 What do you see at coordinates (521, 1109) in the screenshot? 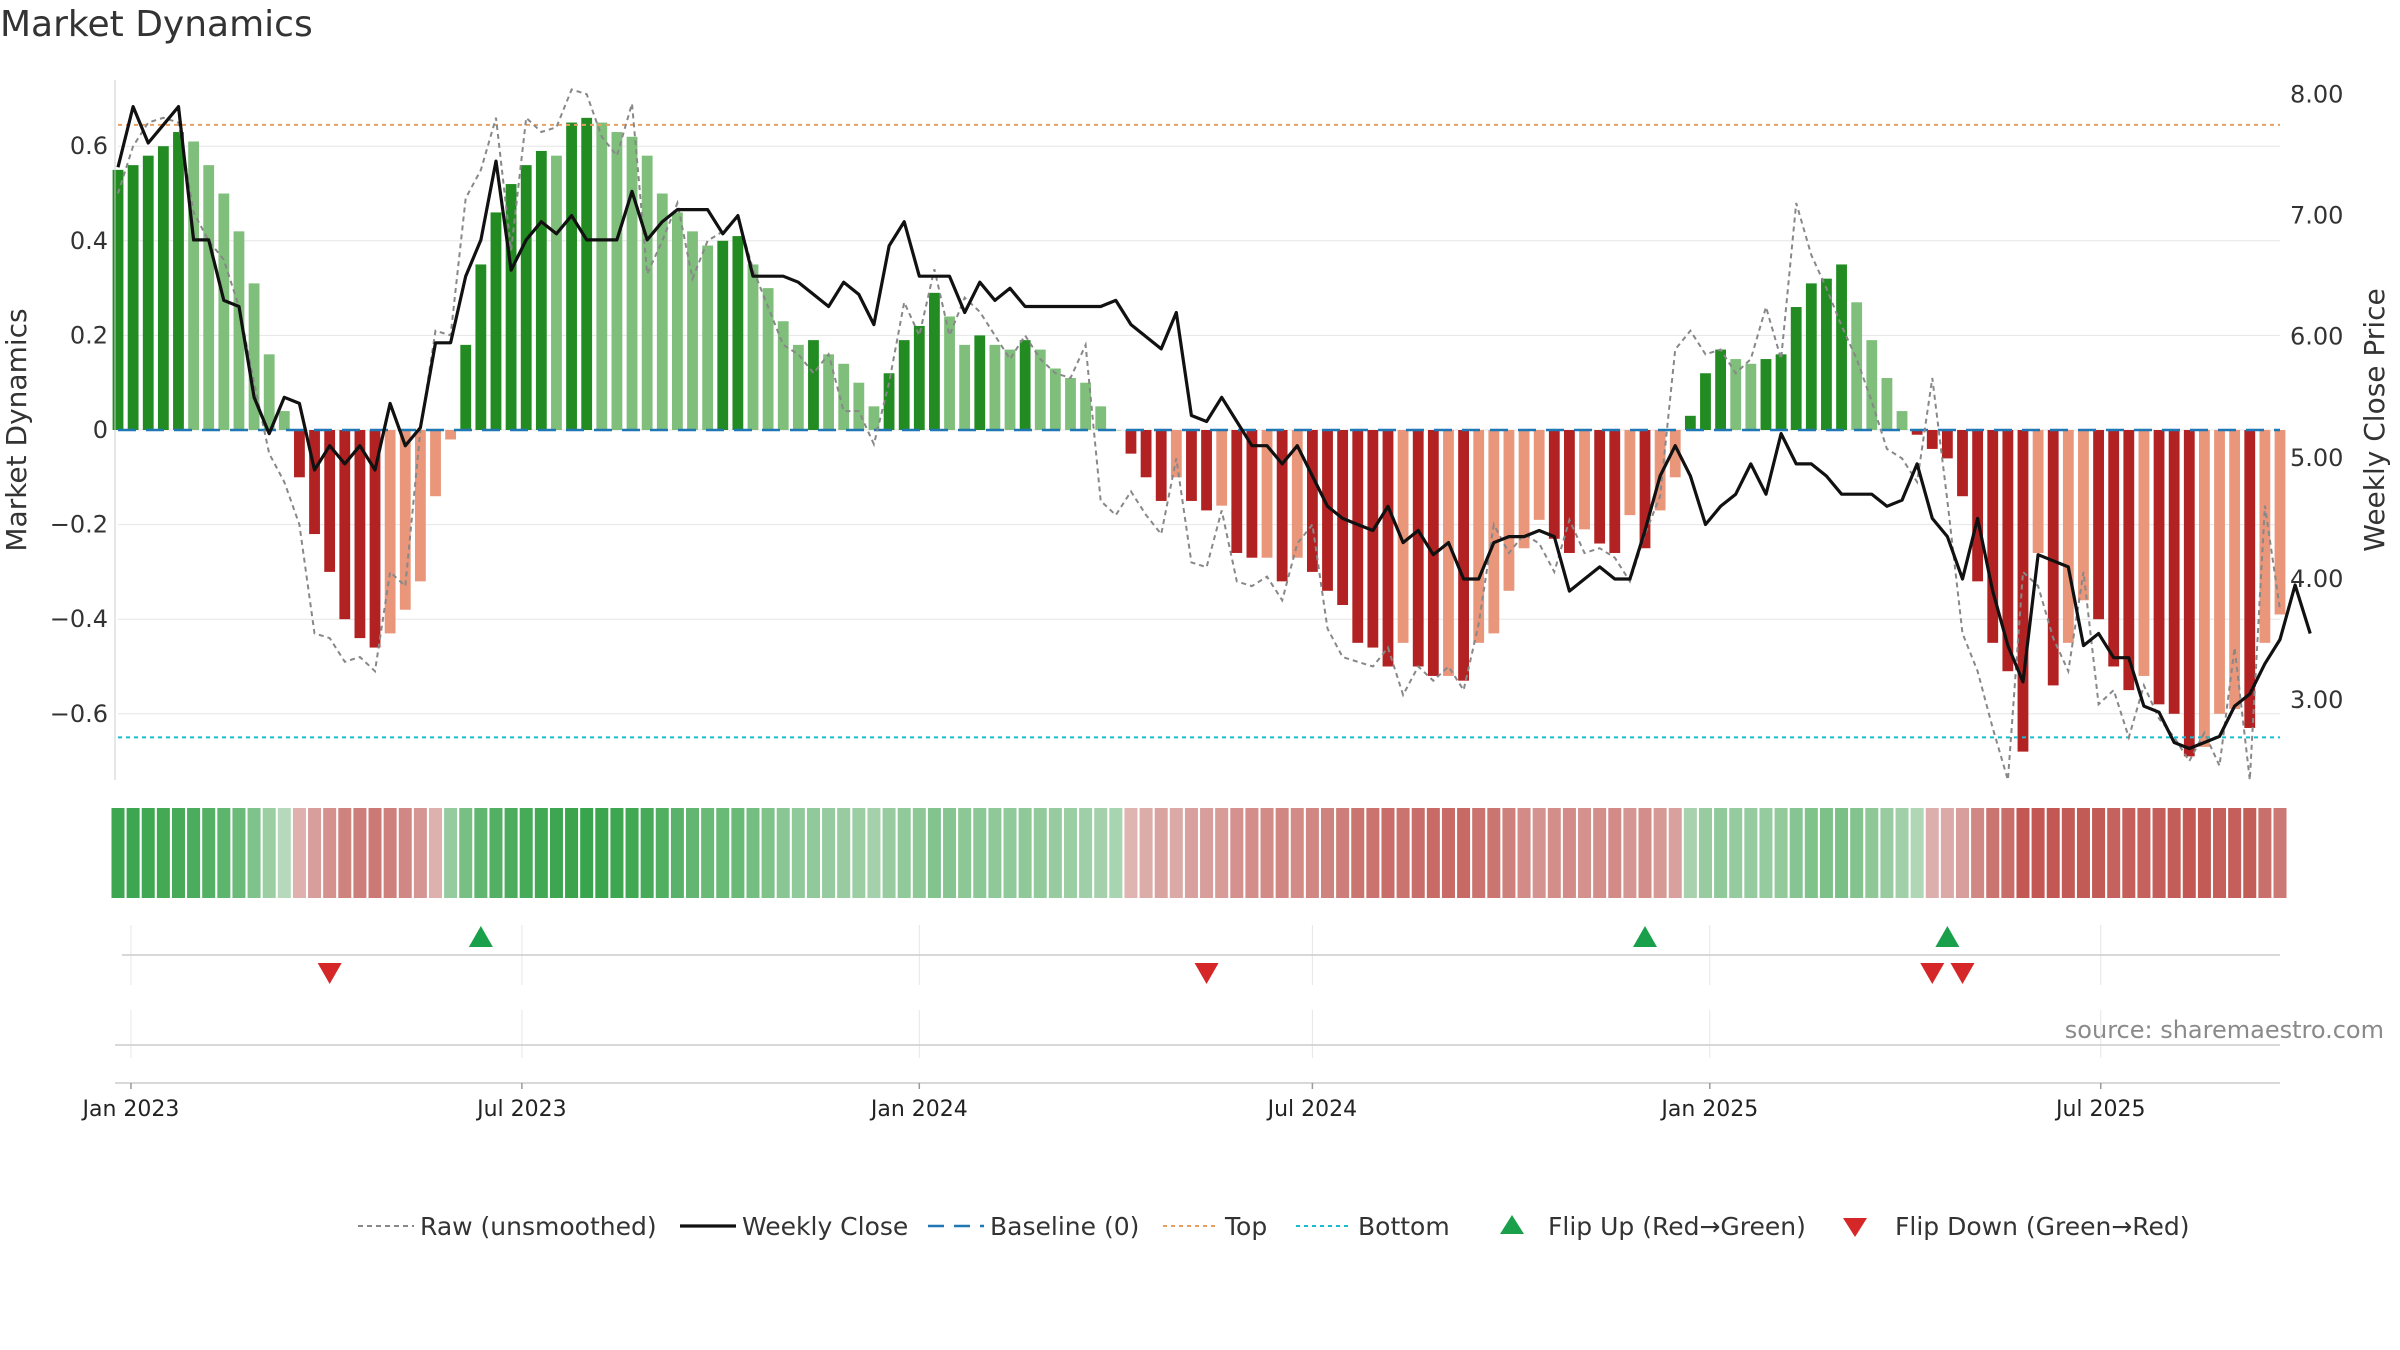
I see `x-tick-label: Jul 2023` at bounding box center [521, 1109].